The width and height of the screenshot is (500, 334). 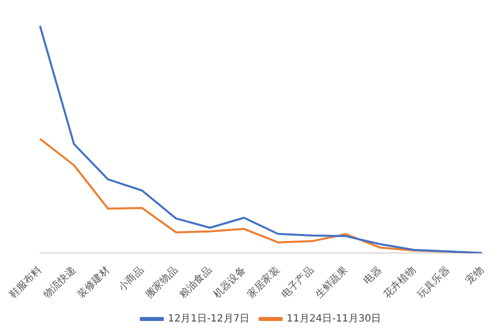 What do you see at coordinates (161, 282) in the screenshot?
I see `x-tick-label: 搬家物品` at bounding box center [161, 282].